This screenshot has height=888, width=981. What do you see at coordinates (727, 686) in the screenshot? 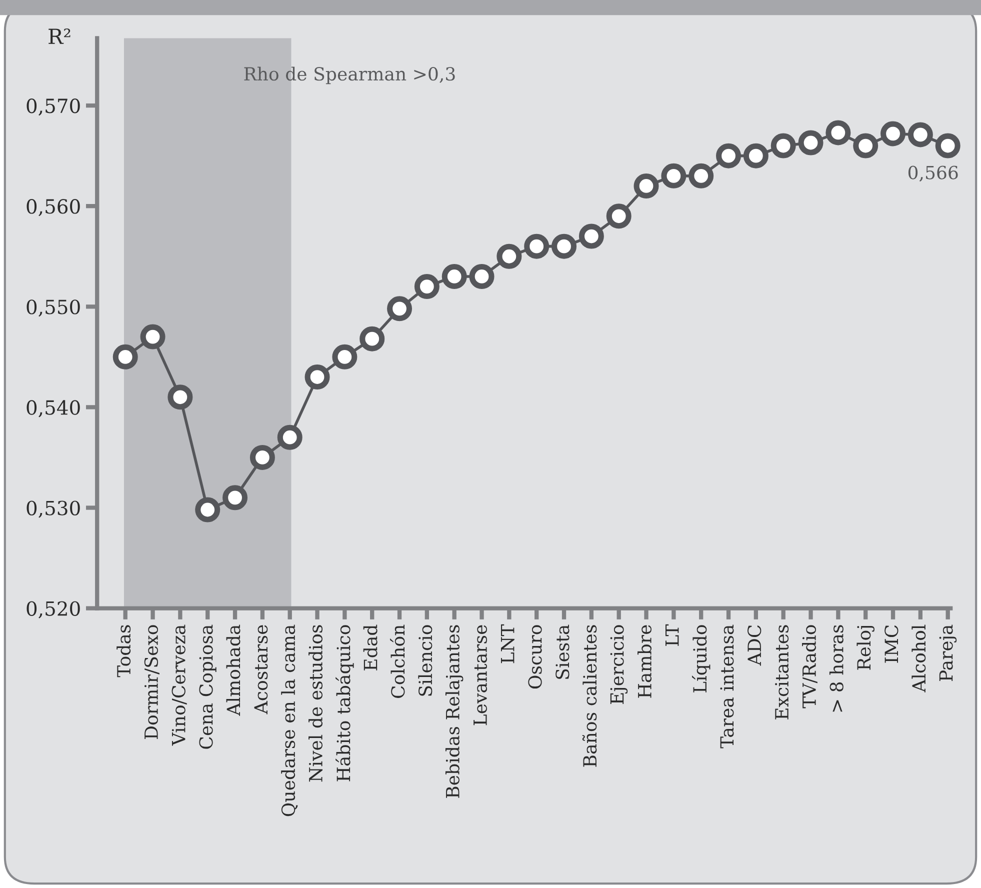
I see `x-tick-label: Tarea intensa` at bounding box center [727, 686].